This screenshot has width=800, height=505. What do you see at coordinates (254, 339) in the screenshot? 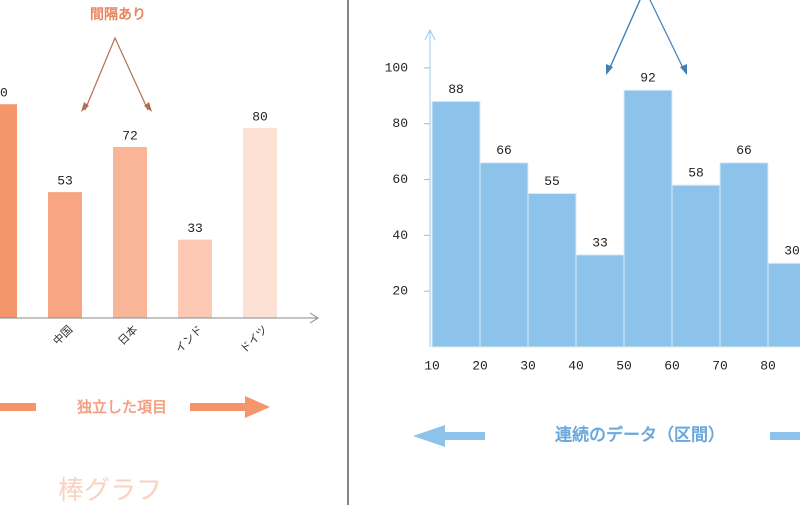
I see `x-tick-label: ドイツ` at bounding box center [254, 339].